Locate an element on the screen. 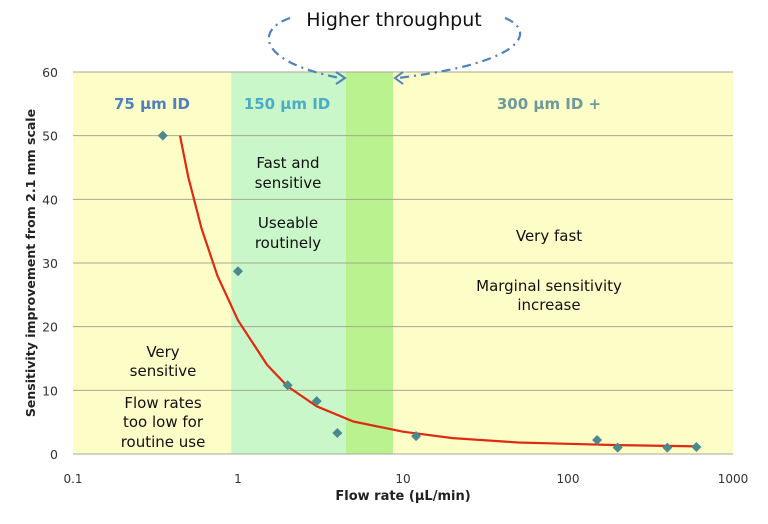 This screenshot has height=524, width=768. y-tick-label: 20 is located at coordinates (50, 327).